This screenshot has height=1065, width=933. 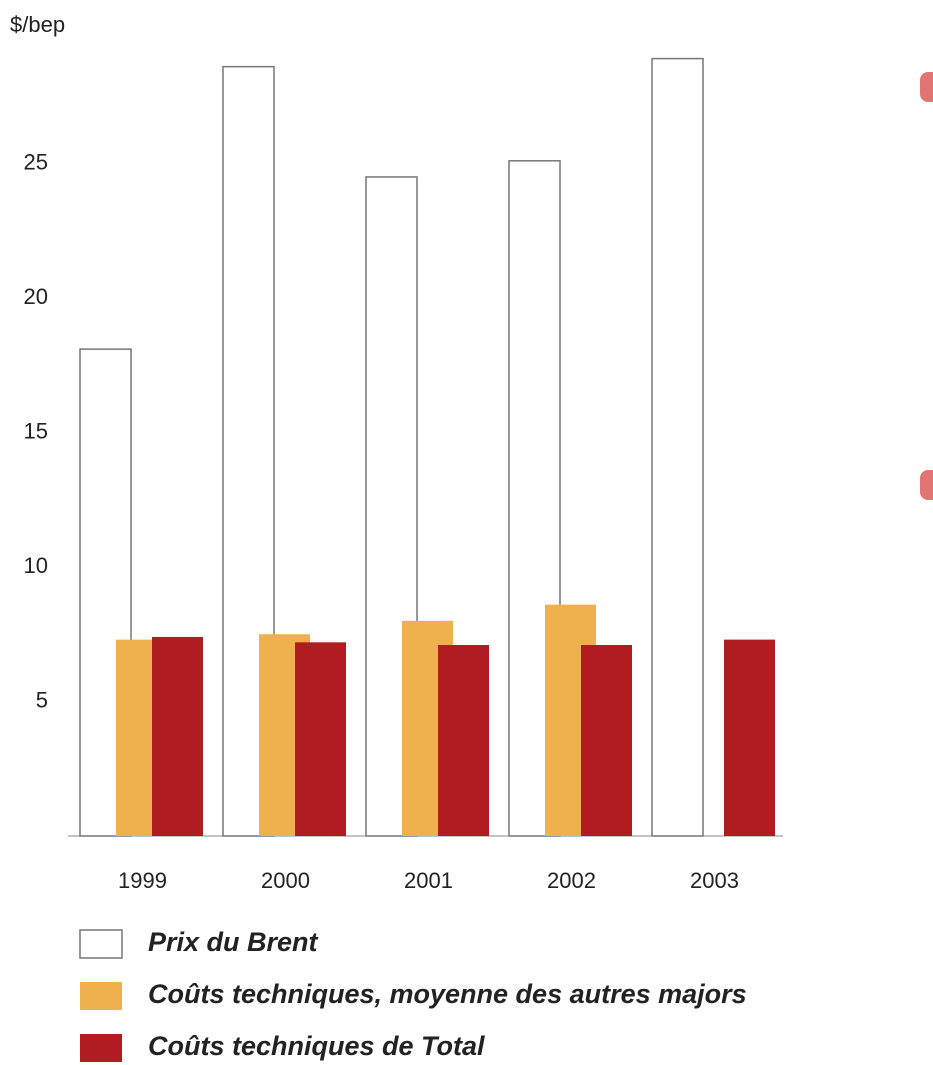 I want to click on x-tick-label: 1999, so click(x=142, y=880).